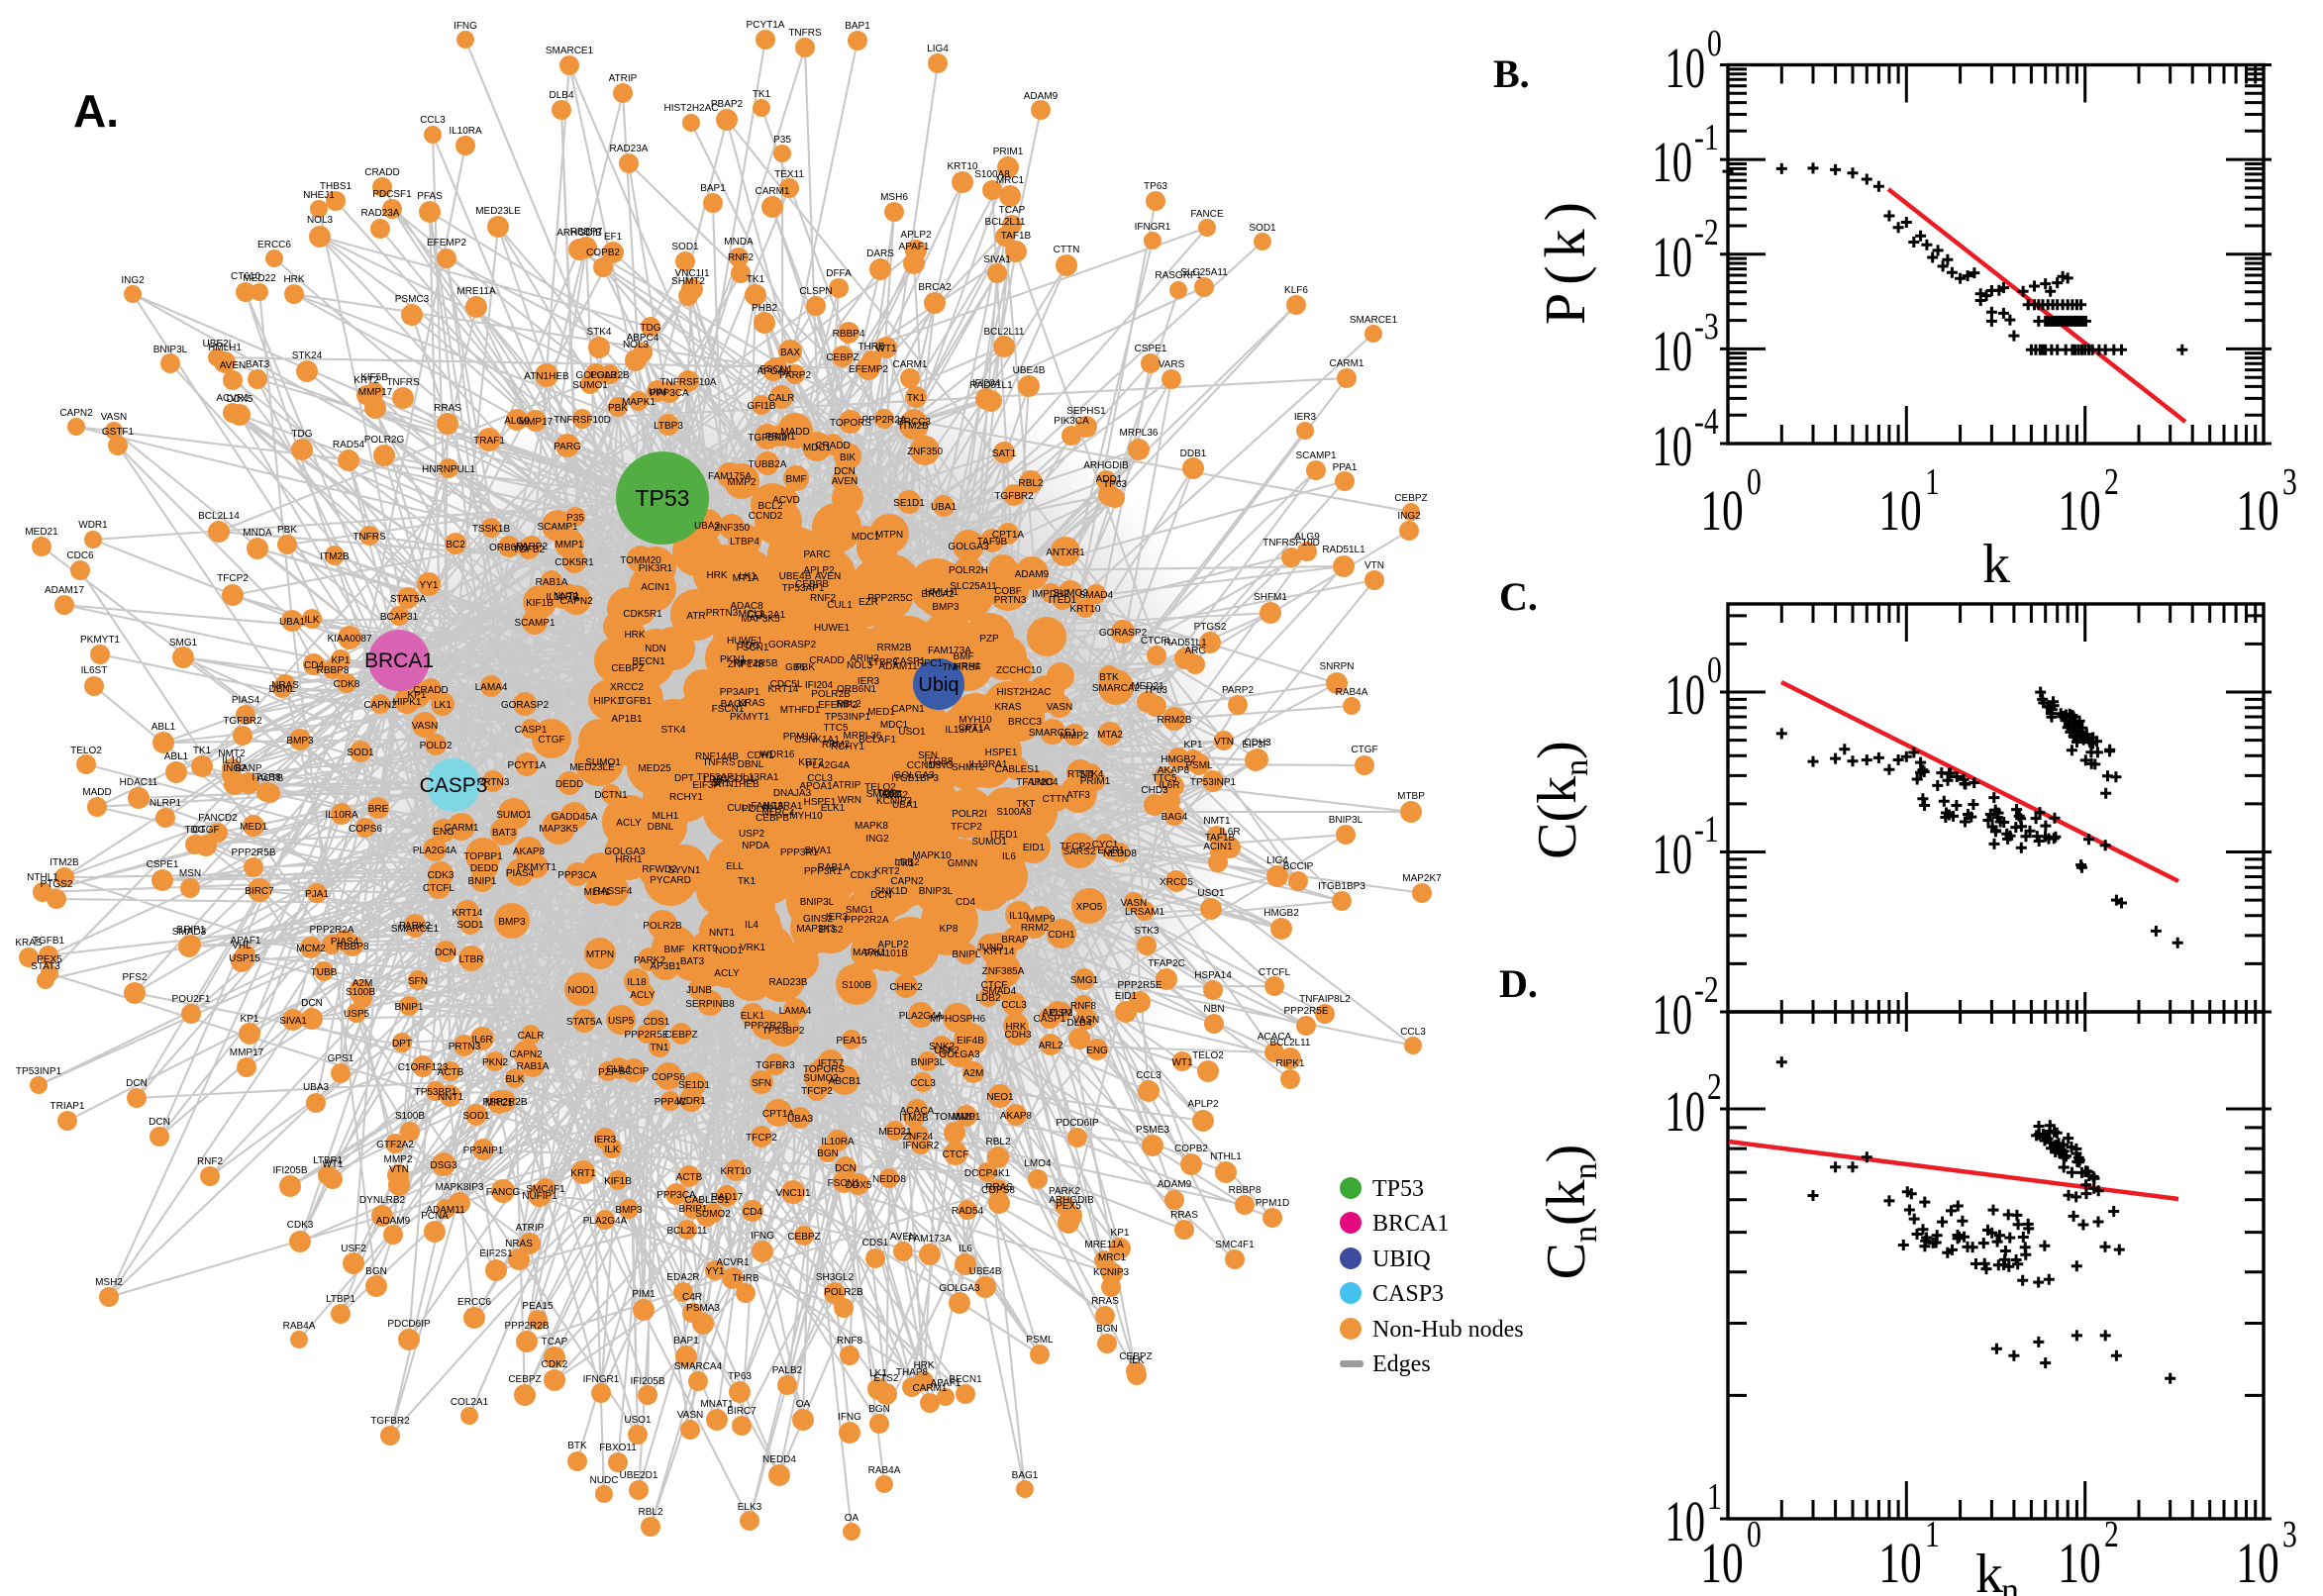 This screenshot has width=2323, height=1596. What do you see at coordinates (680, 1035) in the screenshot?
I see `svg-text: CEBPZ` at bounding box center [680, 1035].